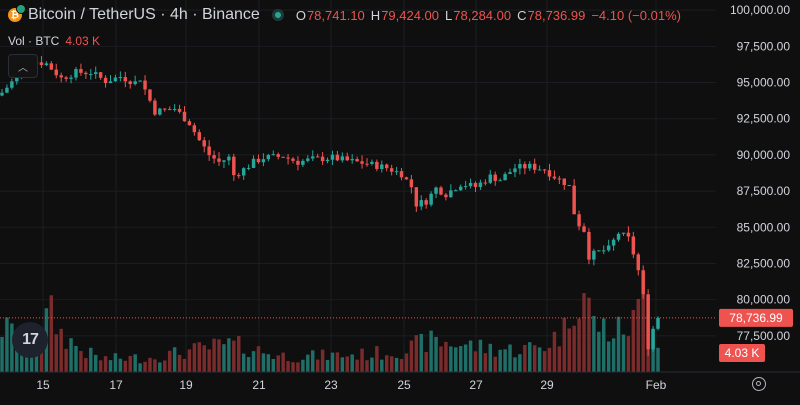 The height and width of the screenshot is (405, 800). I want to click on price-tick-label: 82,500.00, so click(764, 263).